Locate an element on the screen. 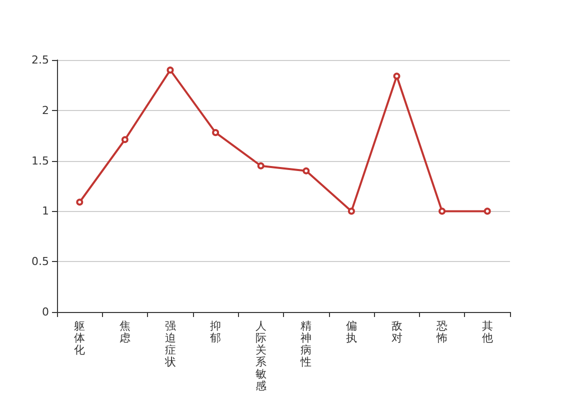 The height and width of the screenshot is (400, 567). x-tick-label: 焦虑 is located at coordinates (124, 332).